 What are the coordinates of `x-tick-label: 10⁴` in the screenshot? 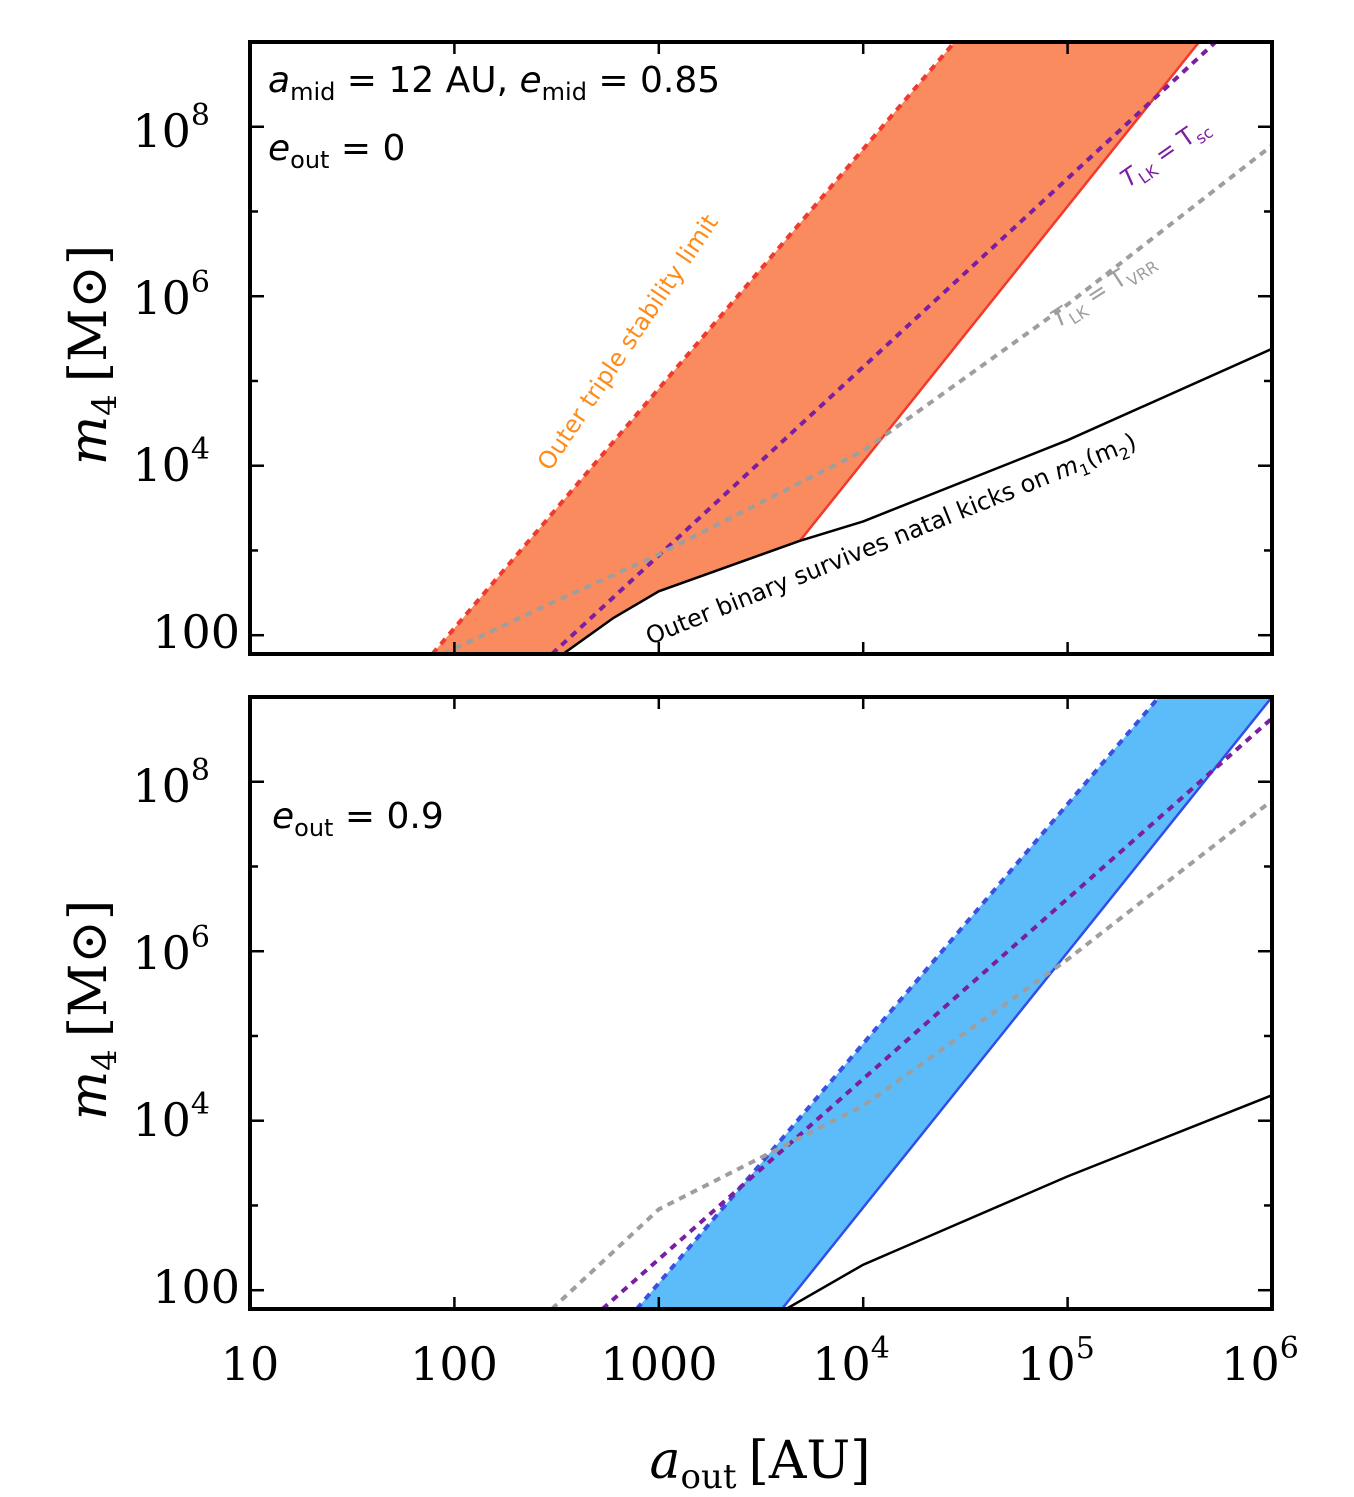 It's located at (851, 1361).